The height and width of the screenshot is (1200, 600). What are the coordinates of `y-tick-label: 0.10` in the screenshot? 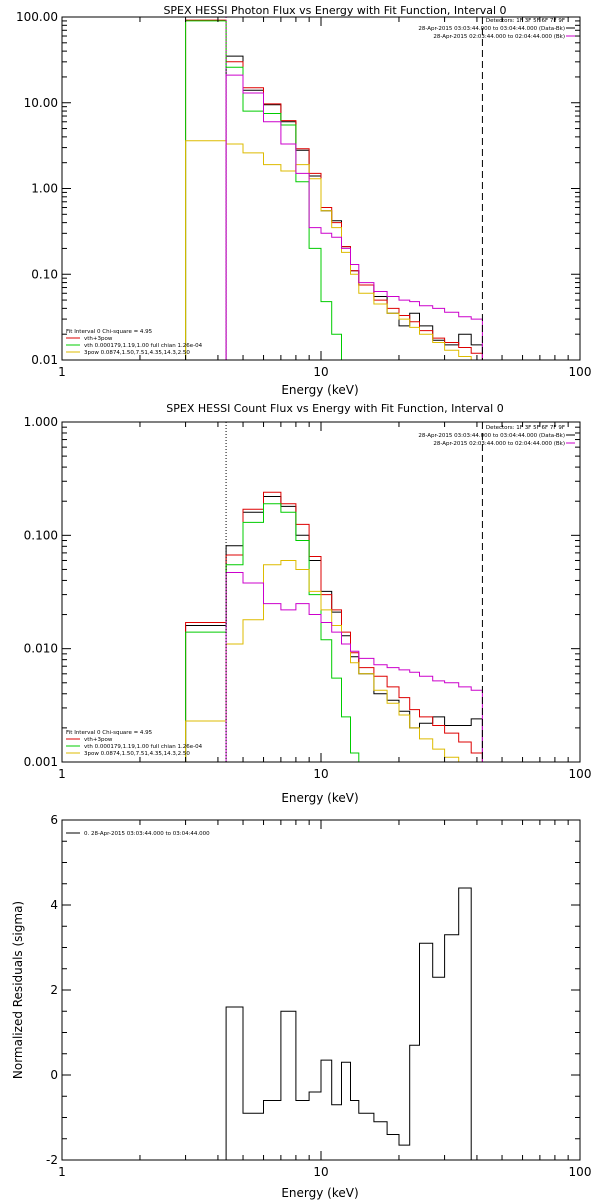 It's located at (44, 274).